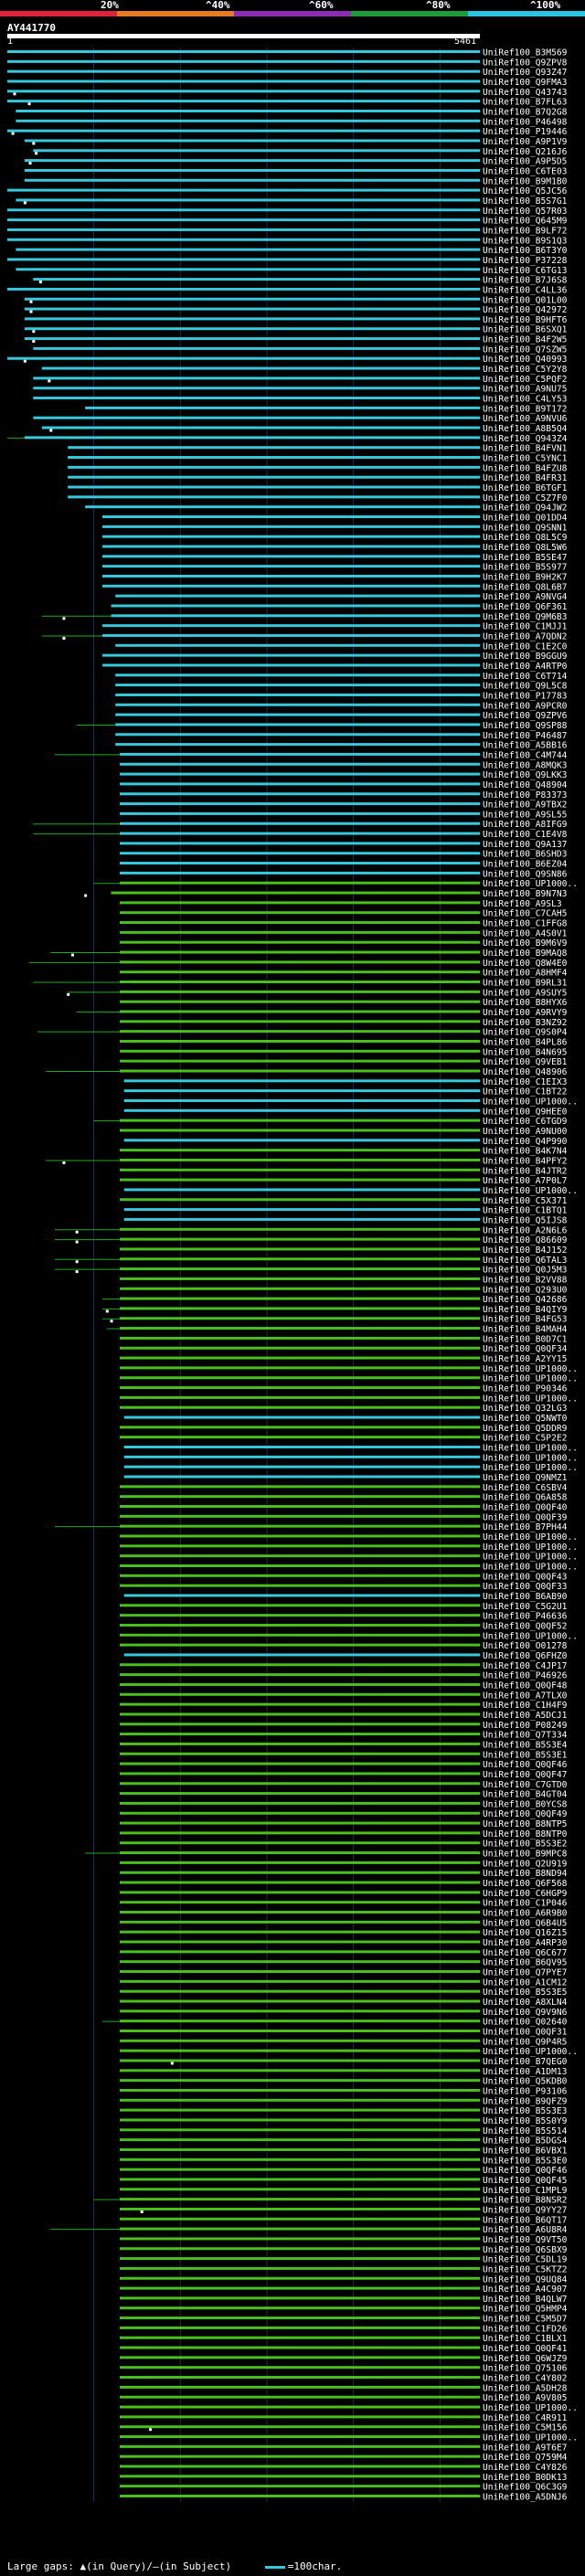 Image resolution: width=585 pixels, height=2576 pixels. I want to click on hit-label: UniRef100_C4Y826, so click(525, 2468).